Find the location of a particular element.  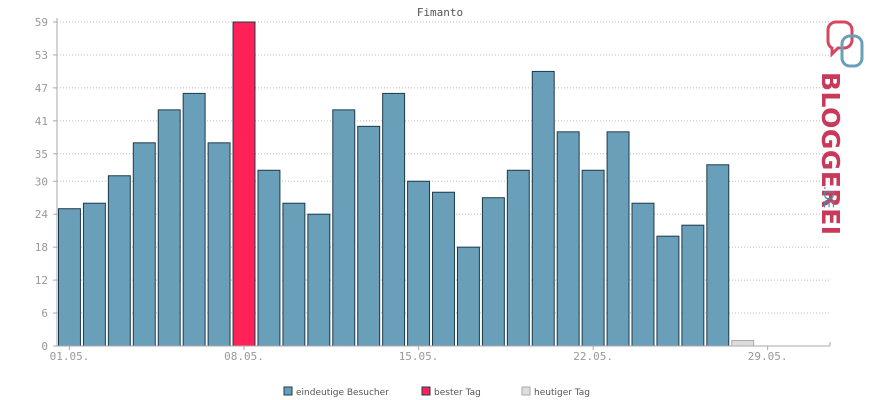

logo-suffix: .DE is located at coordinates (827, 197).